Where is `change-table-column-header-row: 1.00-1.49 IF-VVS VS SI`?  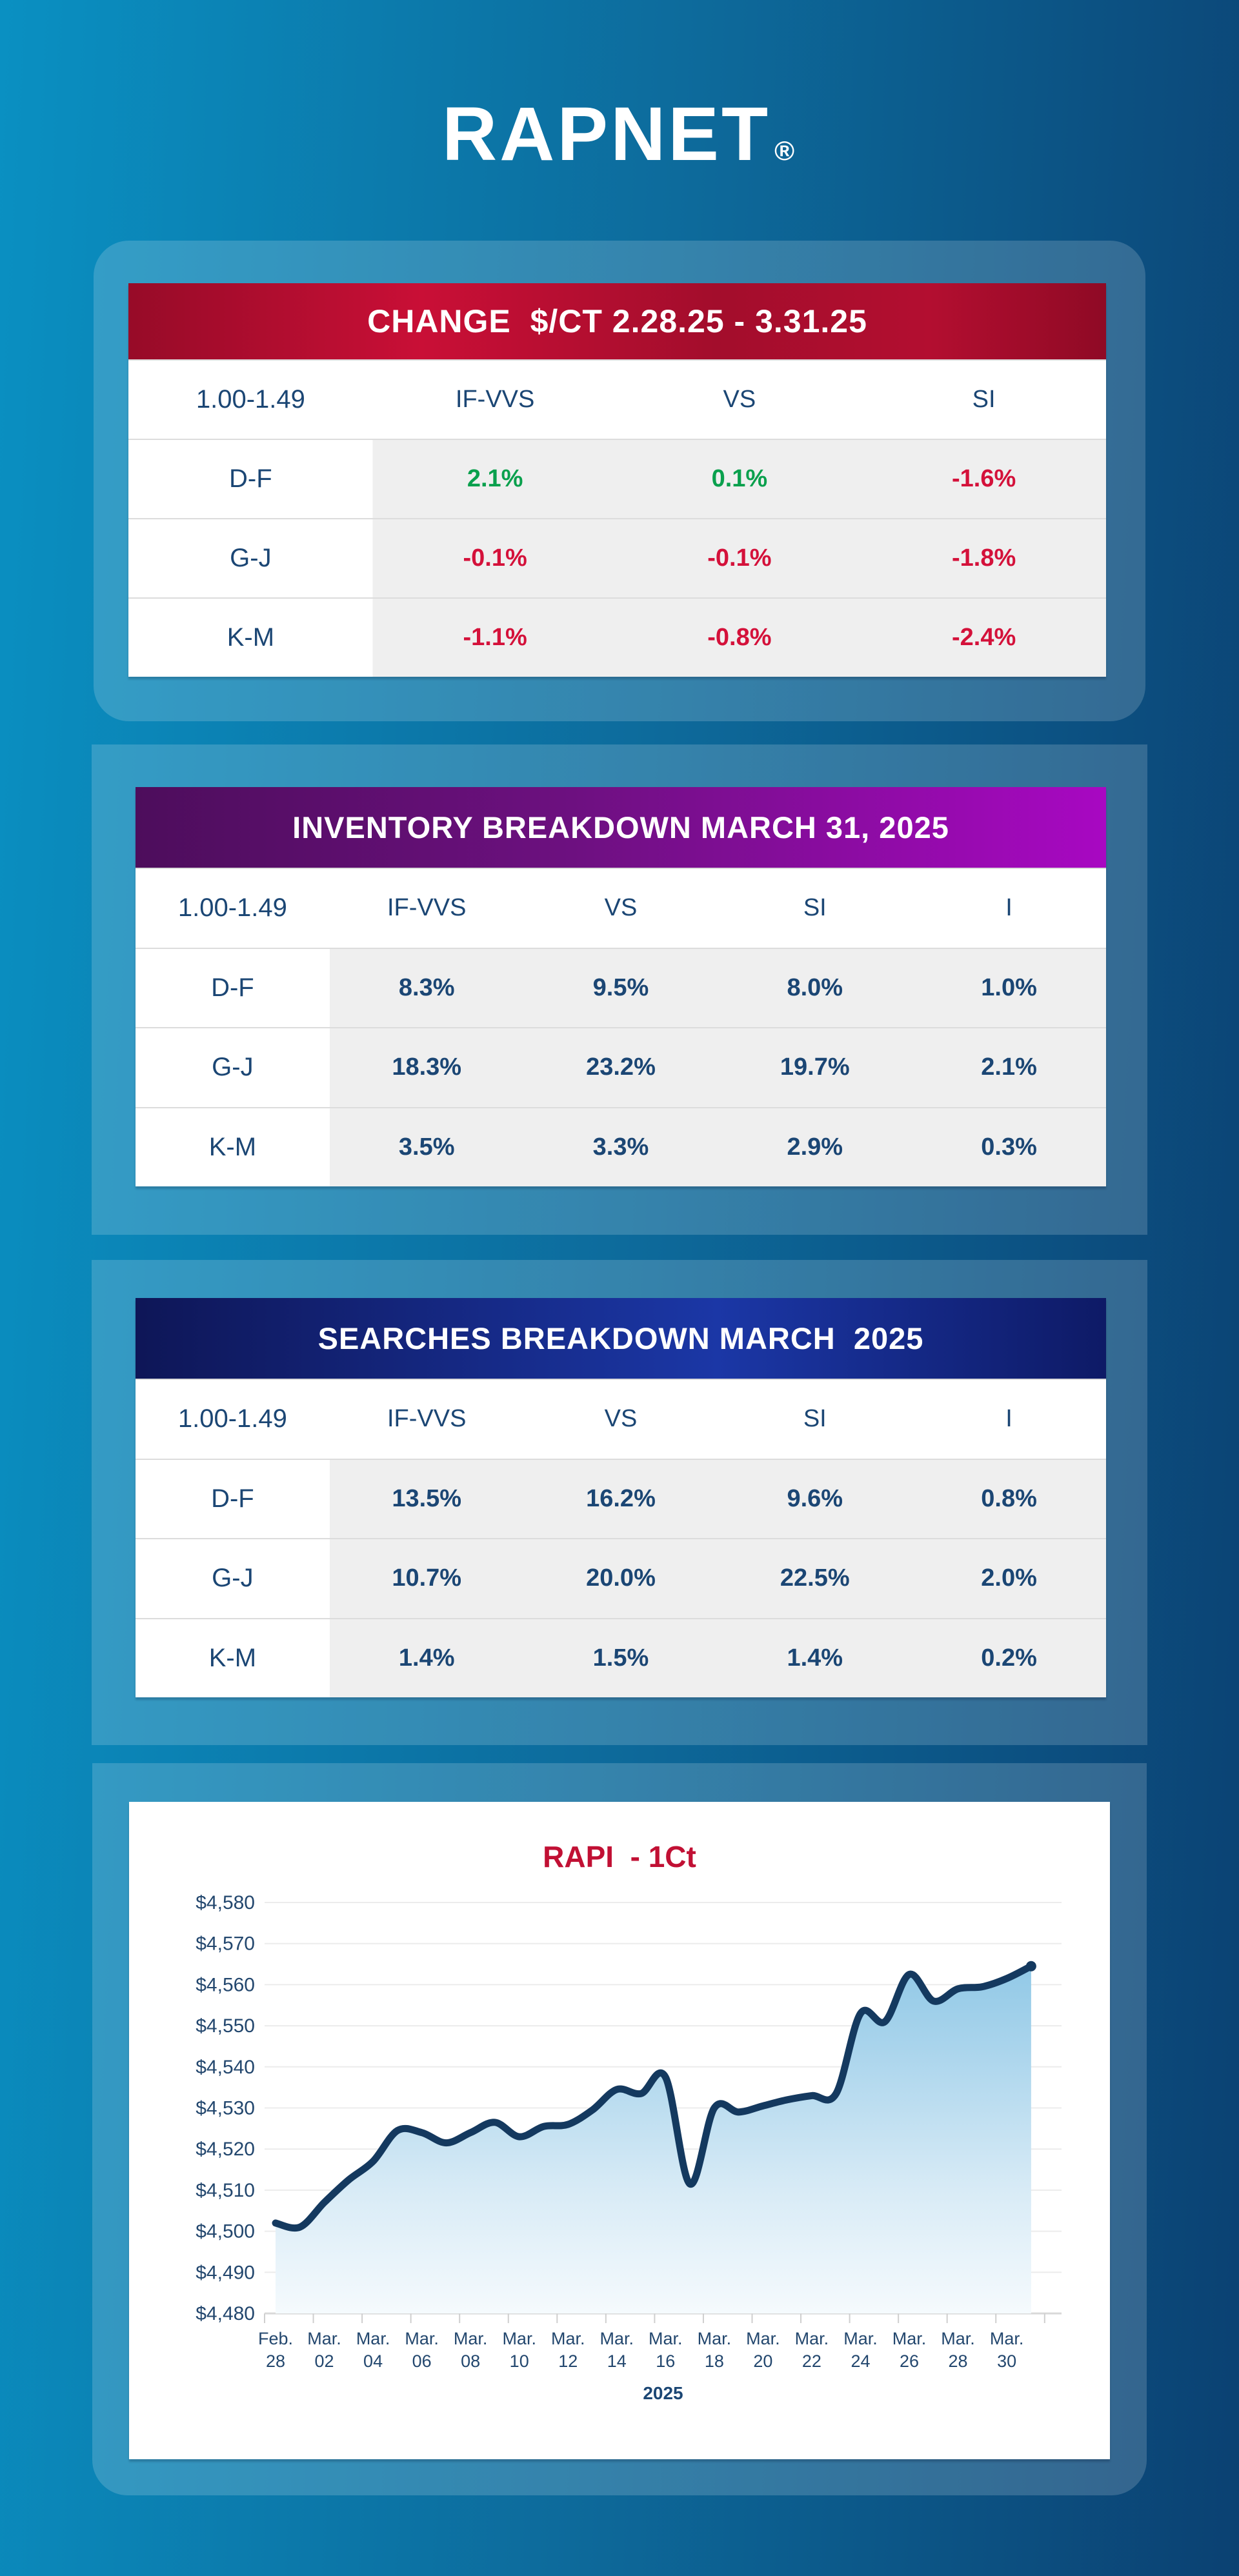
change-table-column-header-row: 1.00-1.49 IF-VVS VS SI is located at coordinates (617, 399).